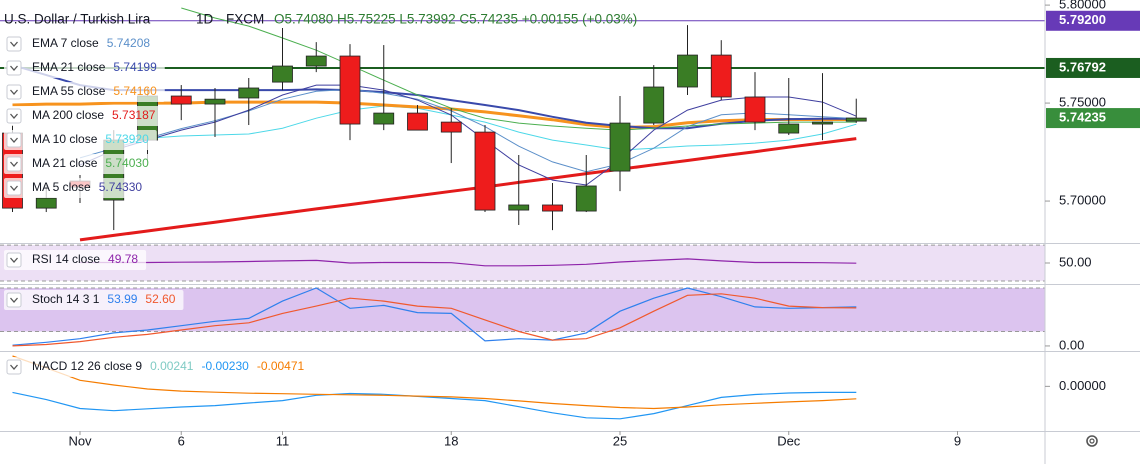 The image size is (1140, 464). I want to click on legend-value: 0.00241, so click(172, 366).